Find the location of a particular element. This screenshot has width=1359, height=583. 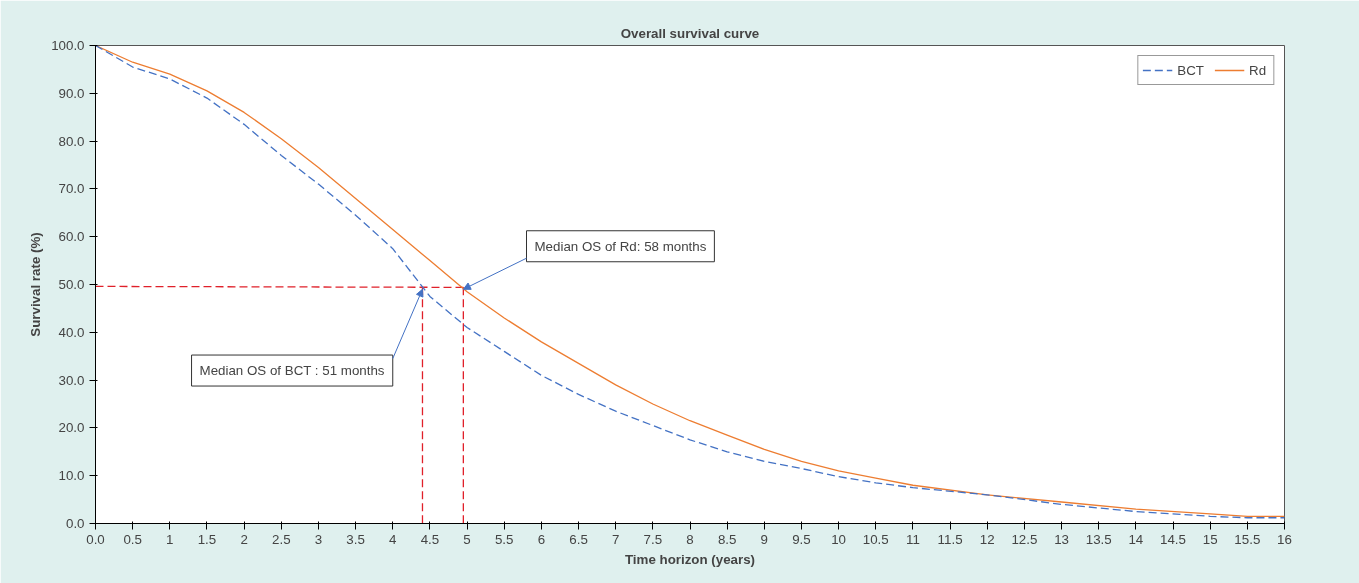

y-tick-label: 40.0 is located at coordinates (71, 332).